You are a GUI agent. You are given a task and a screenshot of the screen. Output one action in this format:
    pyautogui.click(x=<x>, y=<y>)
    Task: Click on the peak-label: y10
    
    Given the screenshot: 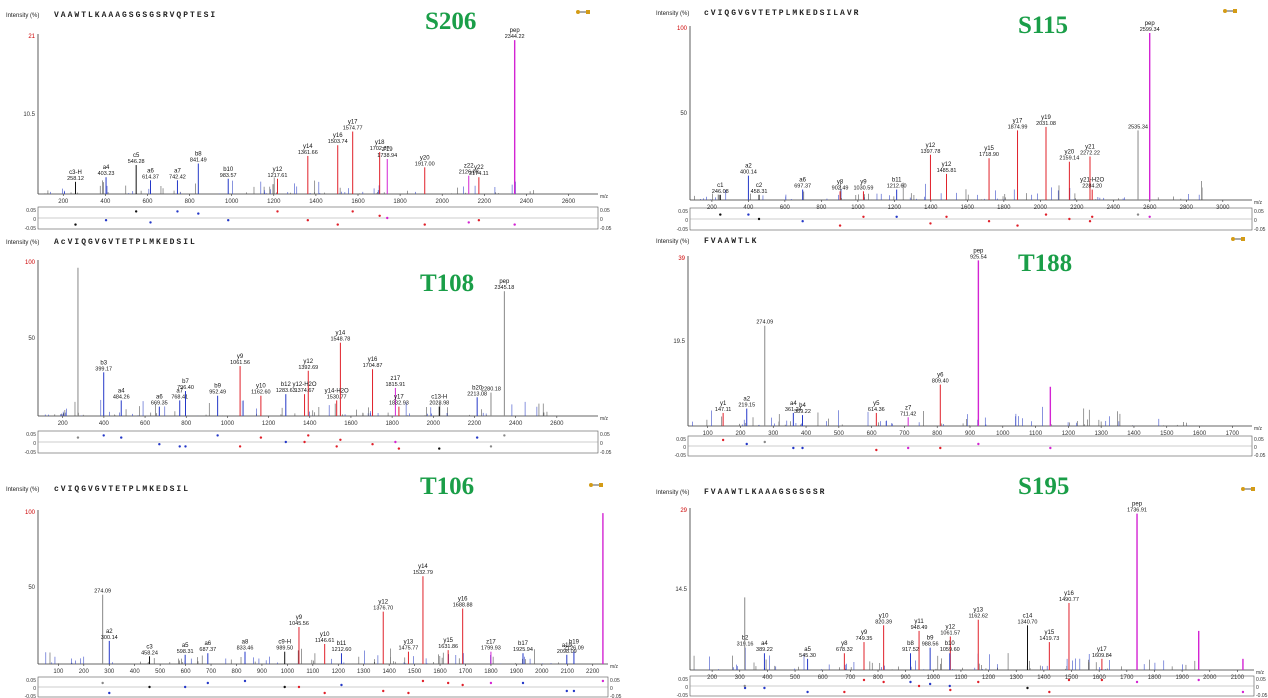 What is the action you would take?
    pyautogui.click(x=261, y=387)
    